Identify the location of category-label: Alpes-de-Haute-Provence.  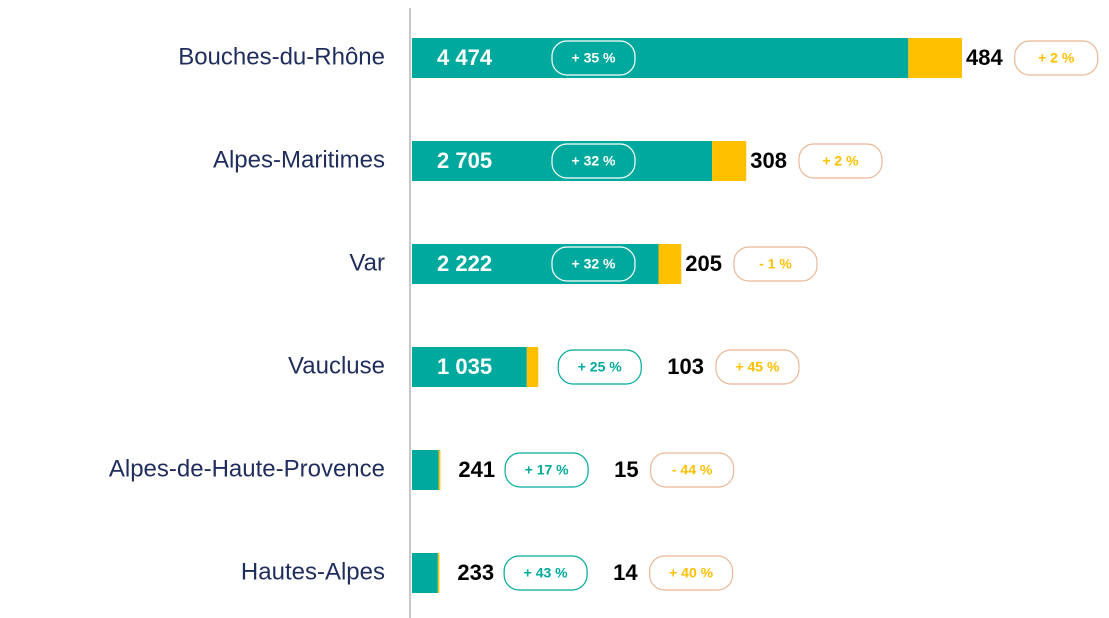
(247, 468).